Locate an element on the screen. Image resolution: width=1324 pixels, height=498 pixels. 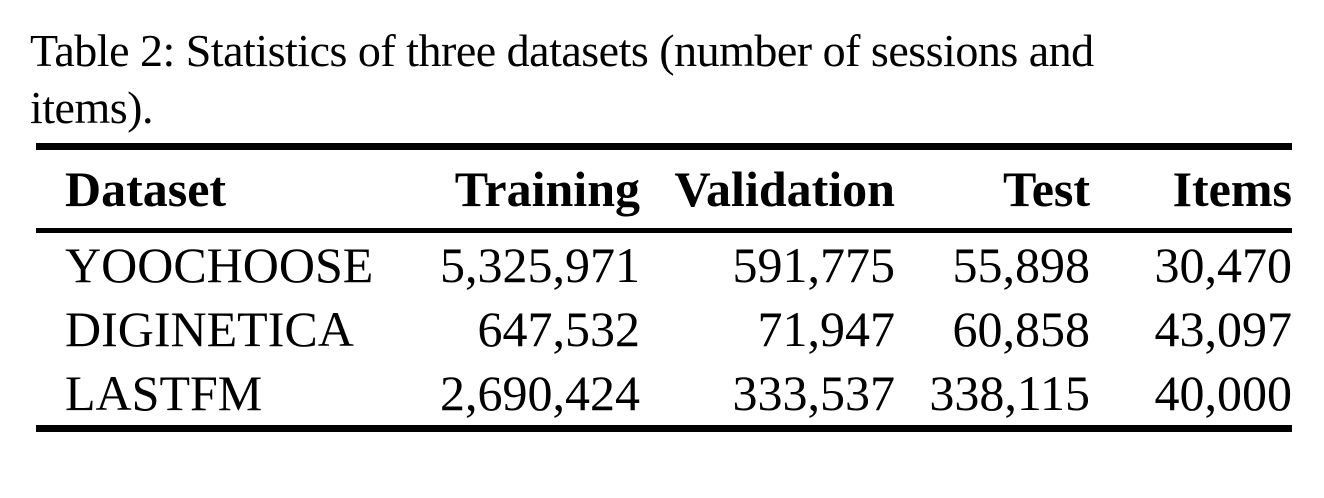
cell-items: 43,097 is located at coordinates (1223, 329).